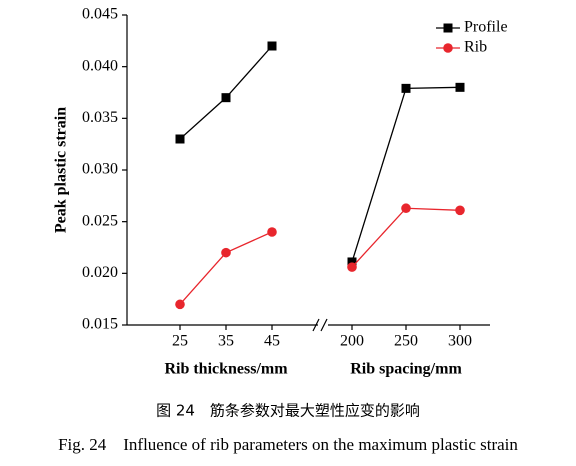 This screenshot has height=466, width=576. What do you see at coordinates (226, 341) in the screenshot?
I see `x-tick-label: 35` at bounding box center [226, 341].